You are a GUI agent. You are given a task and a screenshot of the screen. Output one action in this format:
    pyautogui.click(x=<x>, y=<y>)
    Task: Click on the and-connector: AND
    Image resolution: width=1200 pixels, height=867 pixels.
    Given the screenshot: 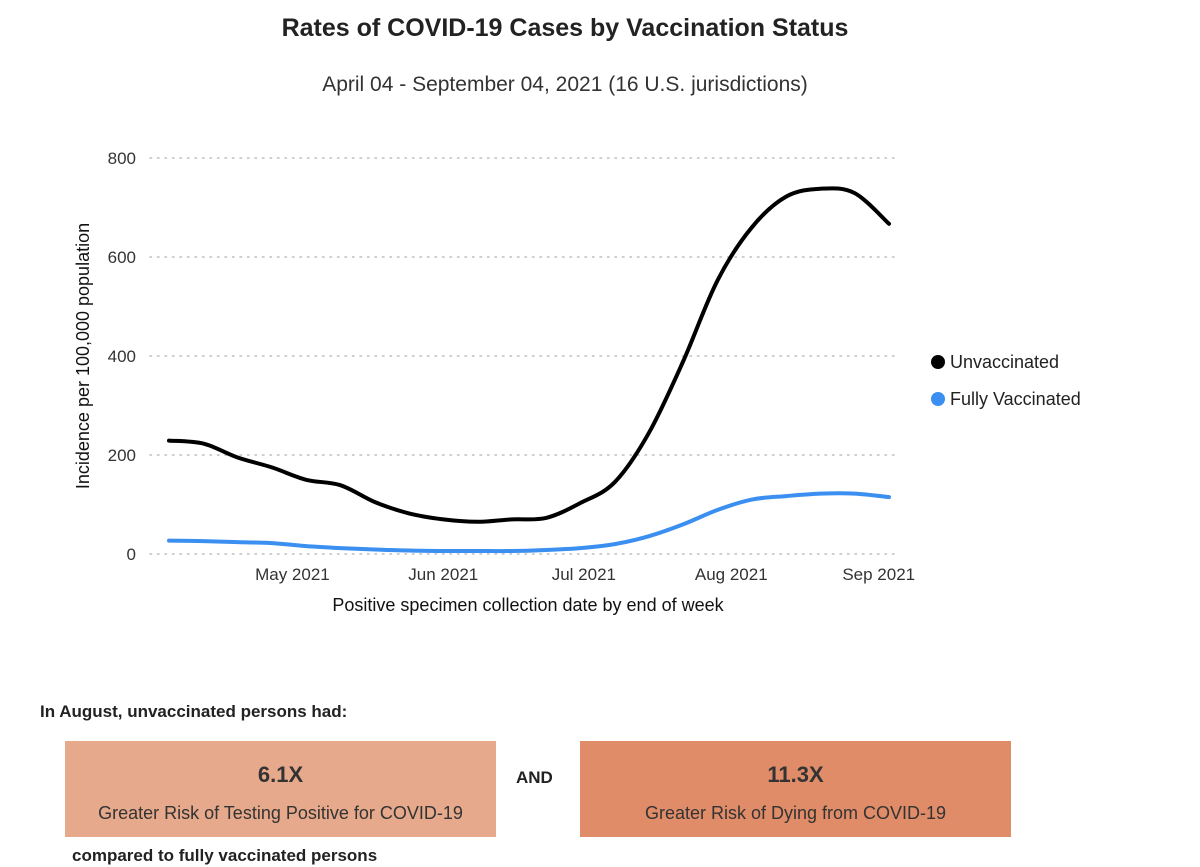 What is the action you would take?
    pyautogui.click(x=534, y=777)
    